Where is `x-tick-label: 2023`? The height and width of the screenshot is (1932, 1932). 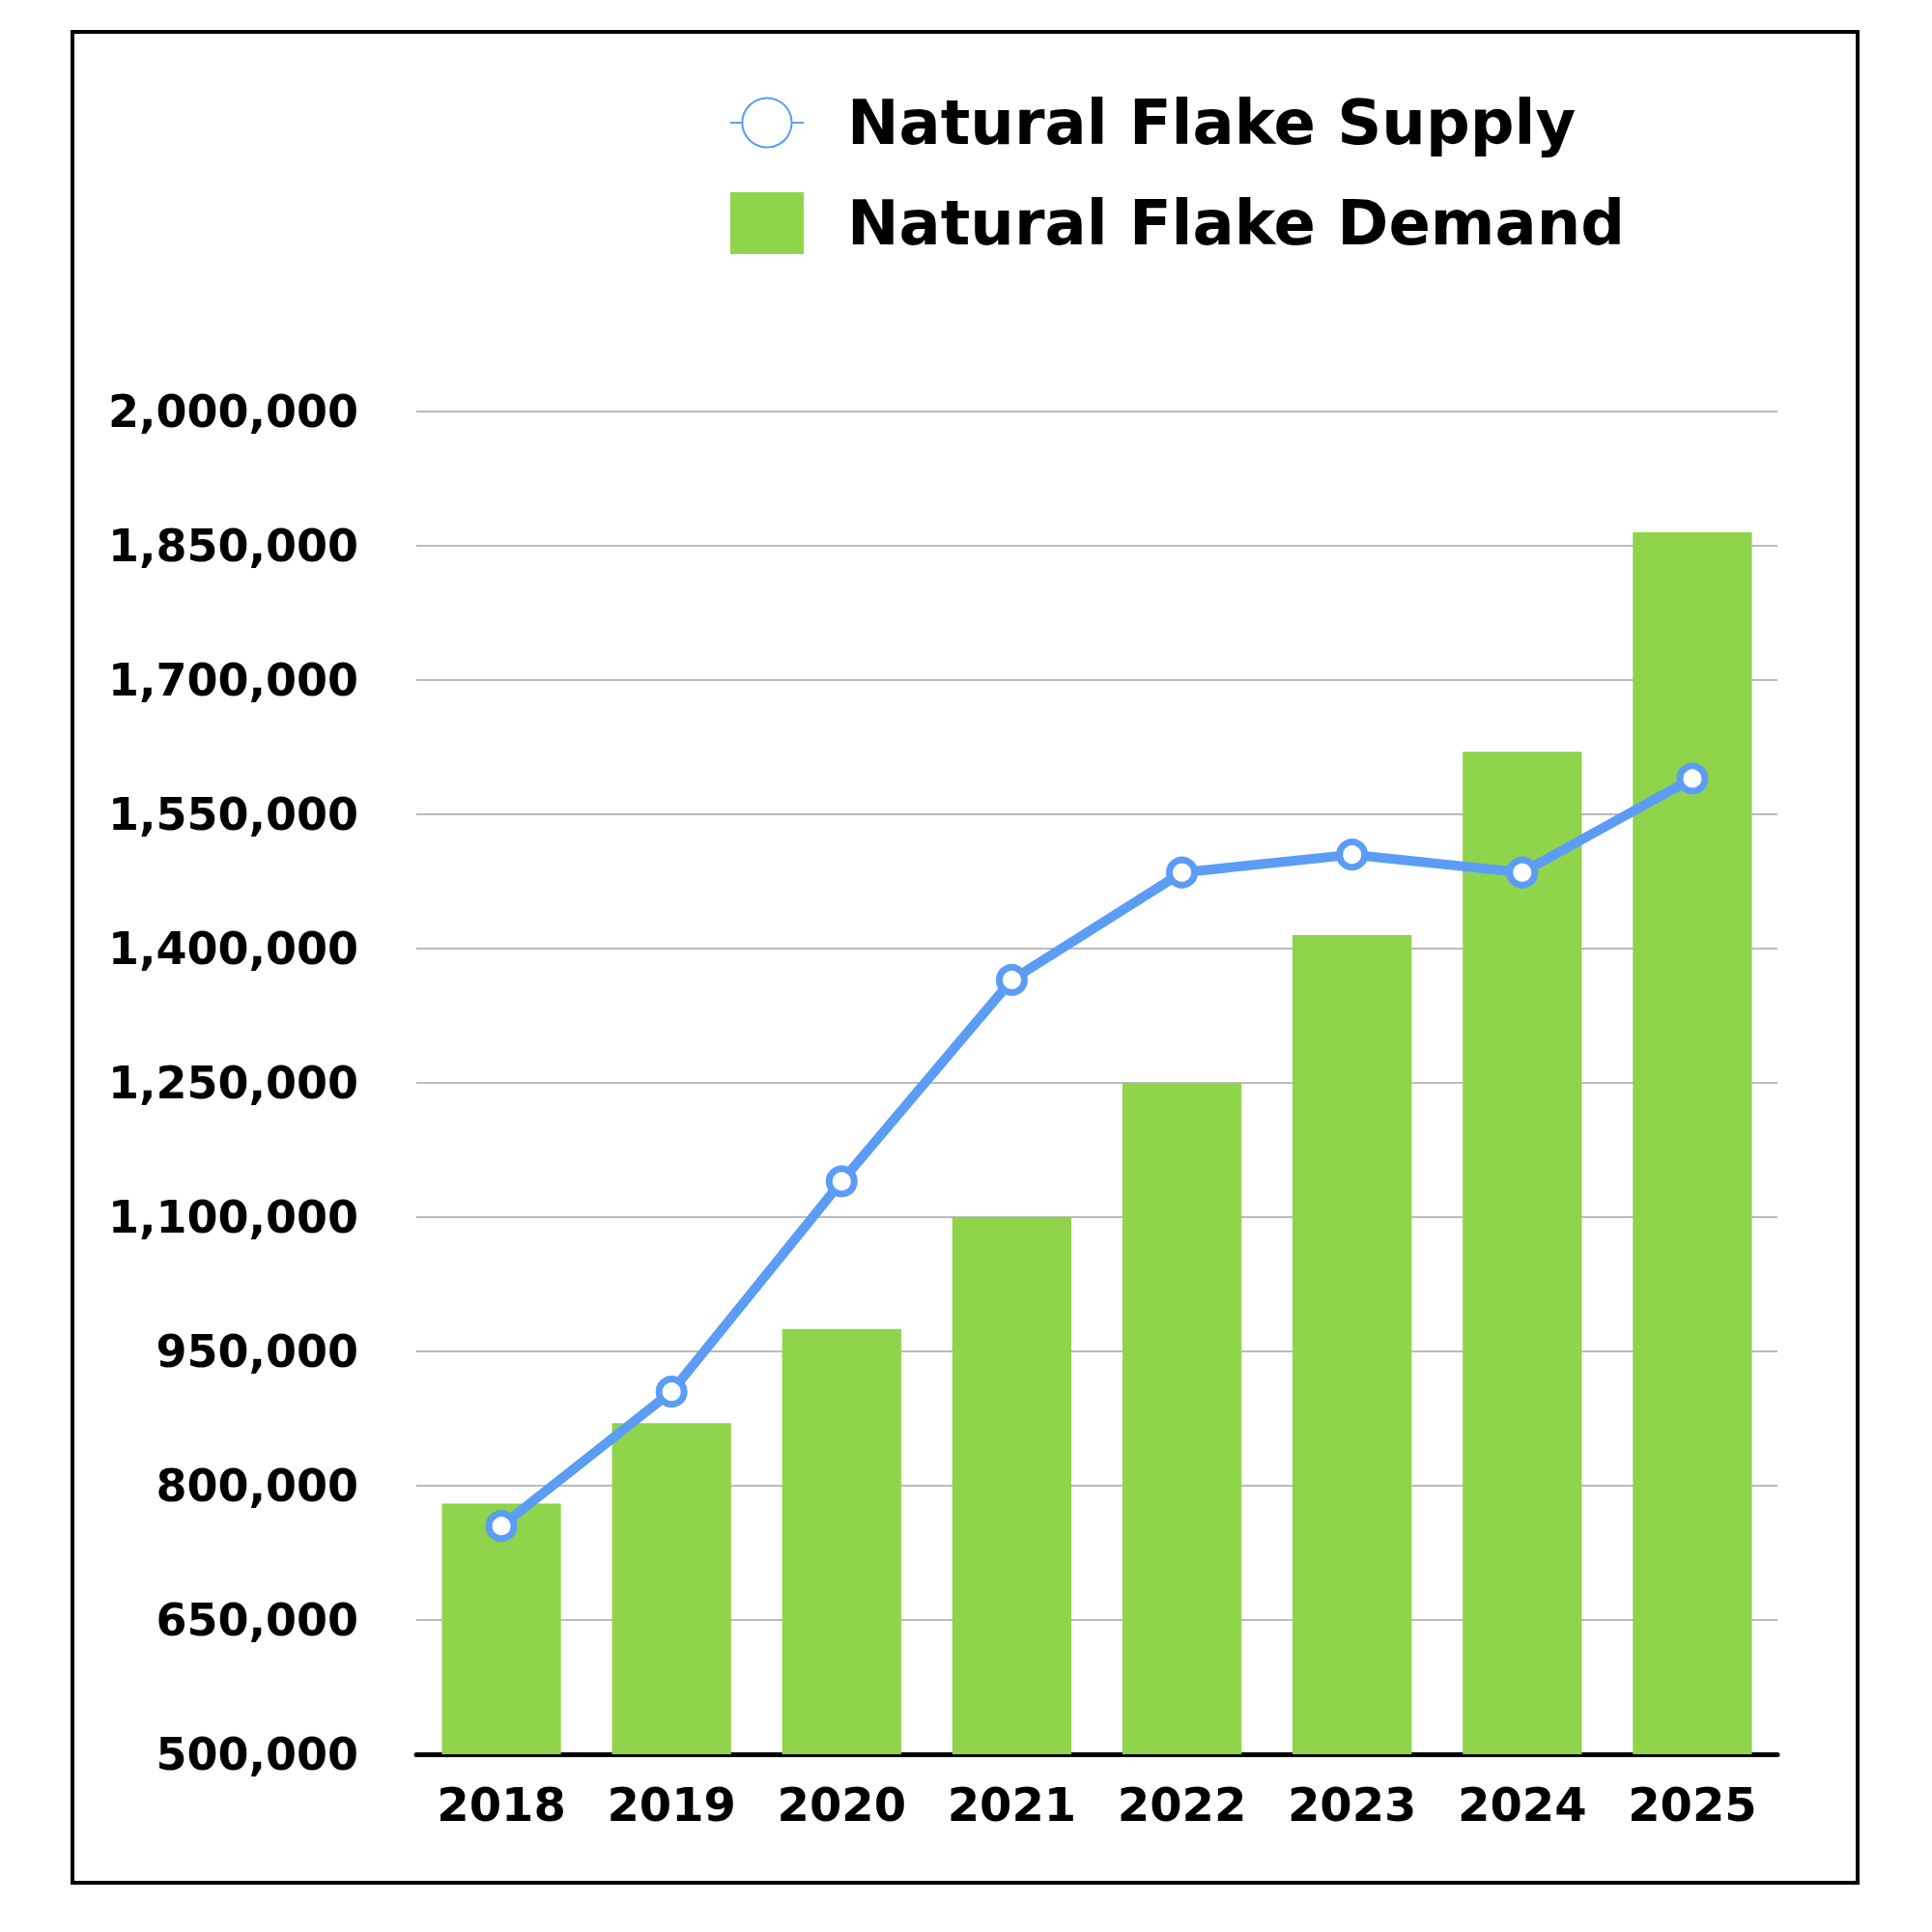 x-tick-label: 2023 is located at coordinates (1352, 1804).